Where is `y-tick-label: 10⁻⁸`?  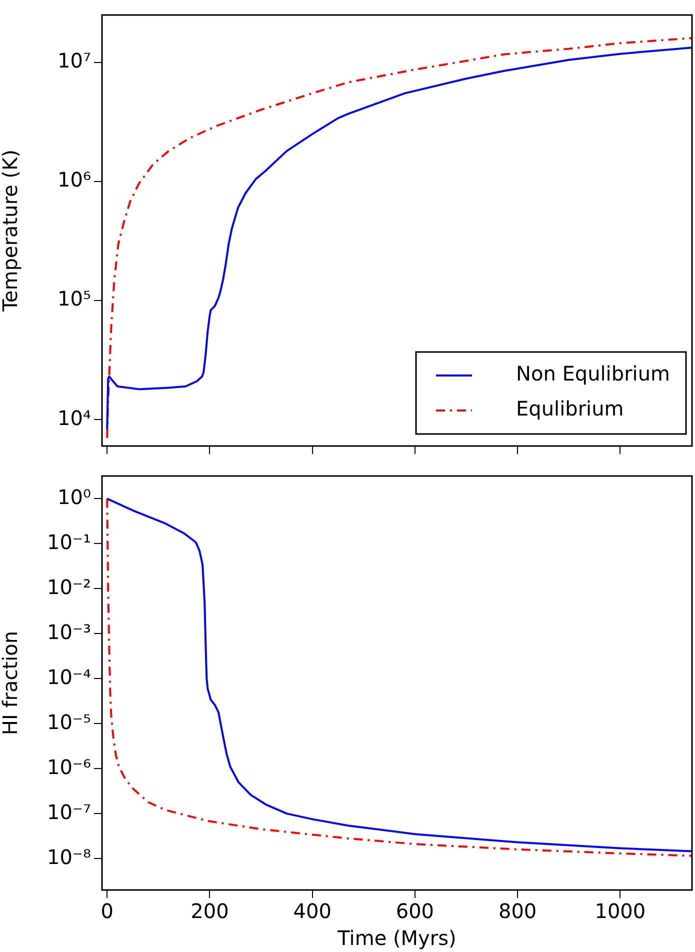 y-tick-label: 10⁻⁸ is located at coordinates (68, 856).